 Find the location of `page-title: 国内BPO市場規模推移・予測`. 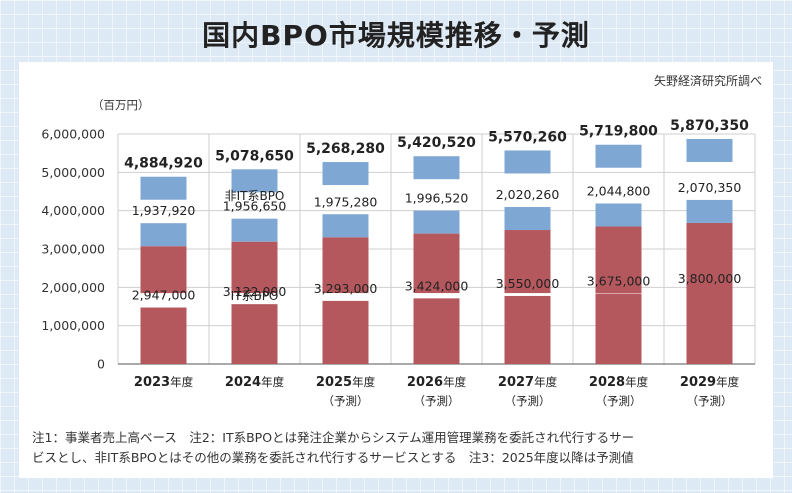

page-title: 国内BPO市場規模推移・予測 is located at coordinates (396, 35).